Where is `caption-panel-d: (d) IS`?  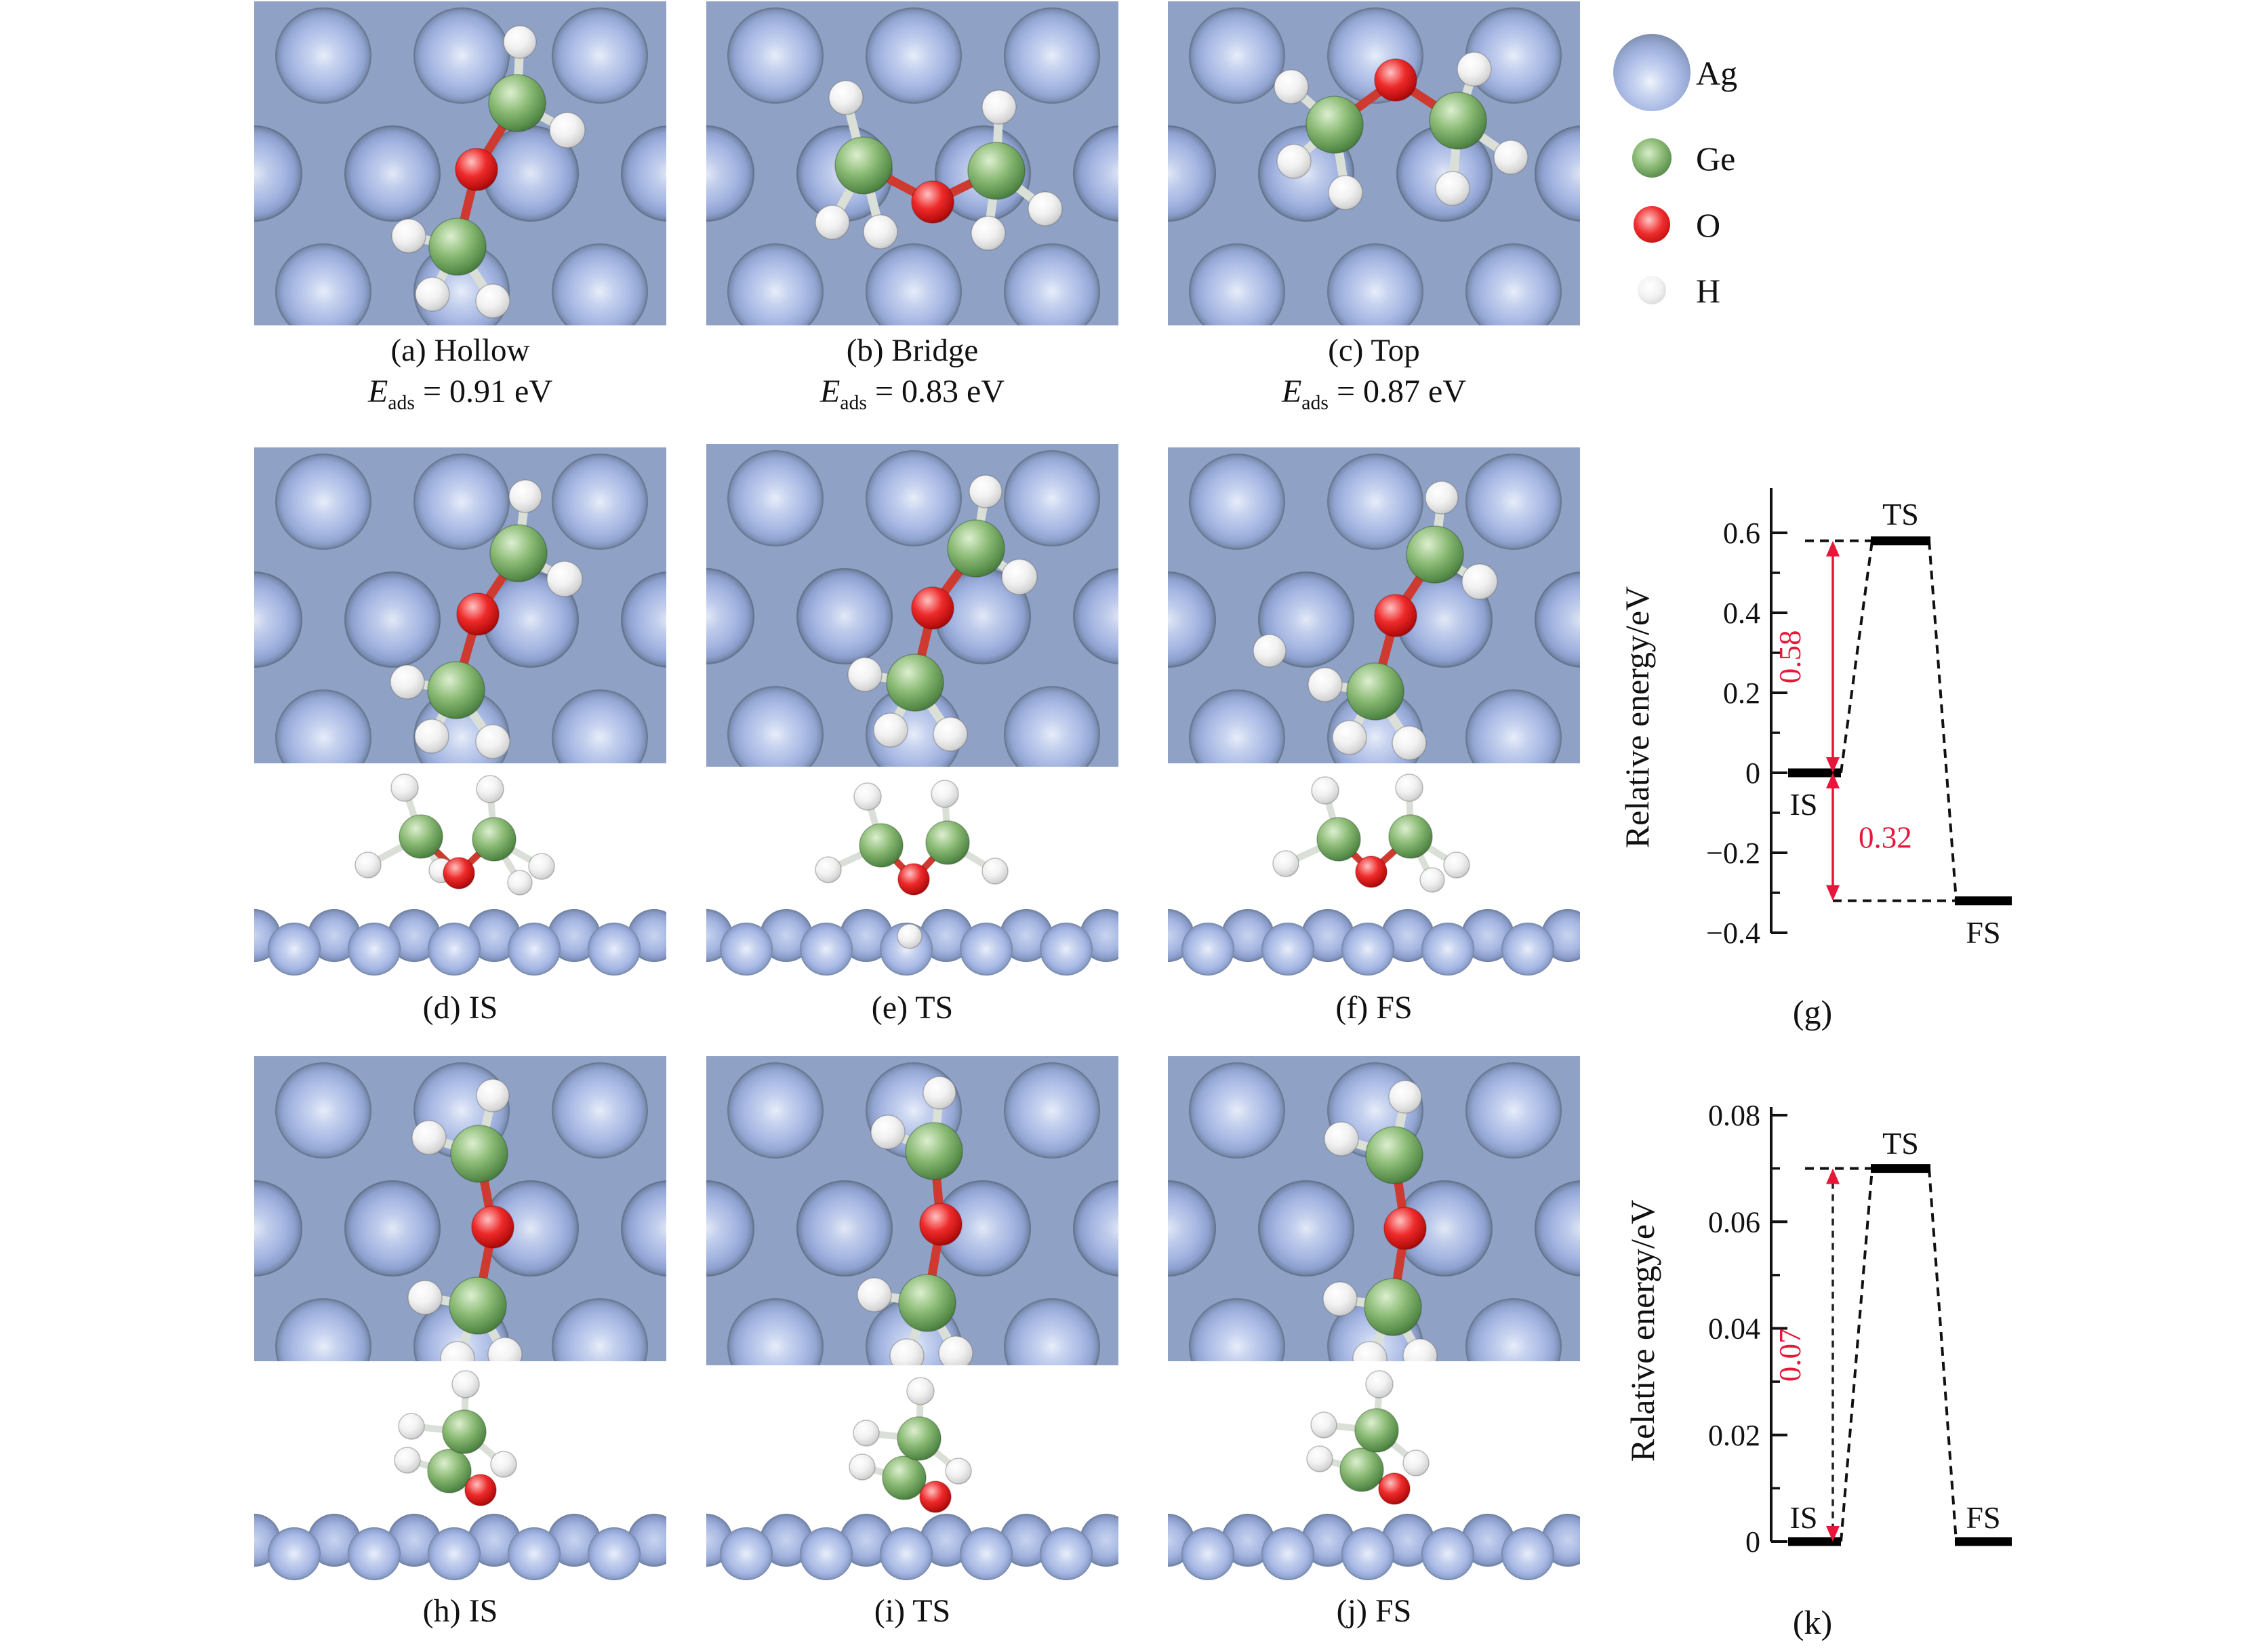
caption-panel-d: (d) IS is located at coordinates (460, 1008).